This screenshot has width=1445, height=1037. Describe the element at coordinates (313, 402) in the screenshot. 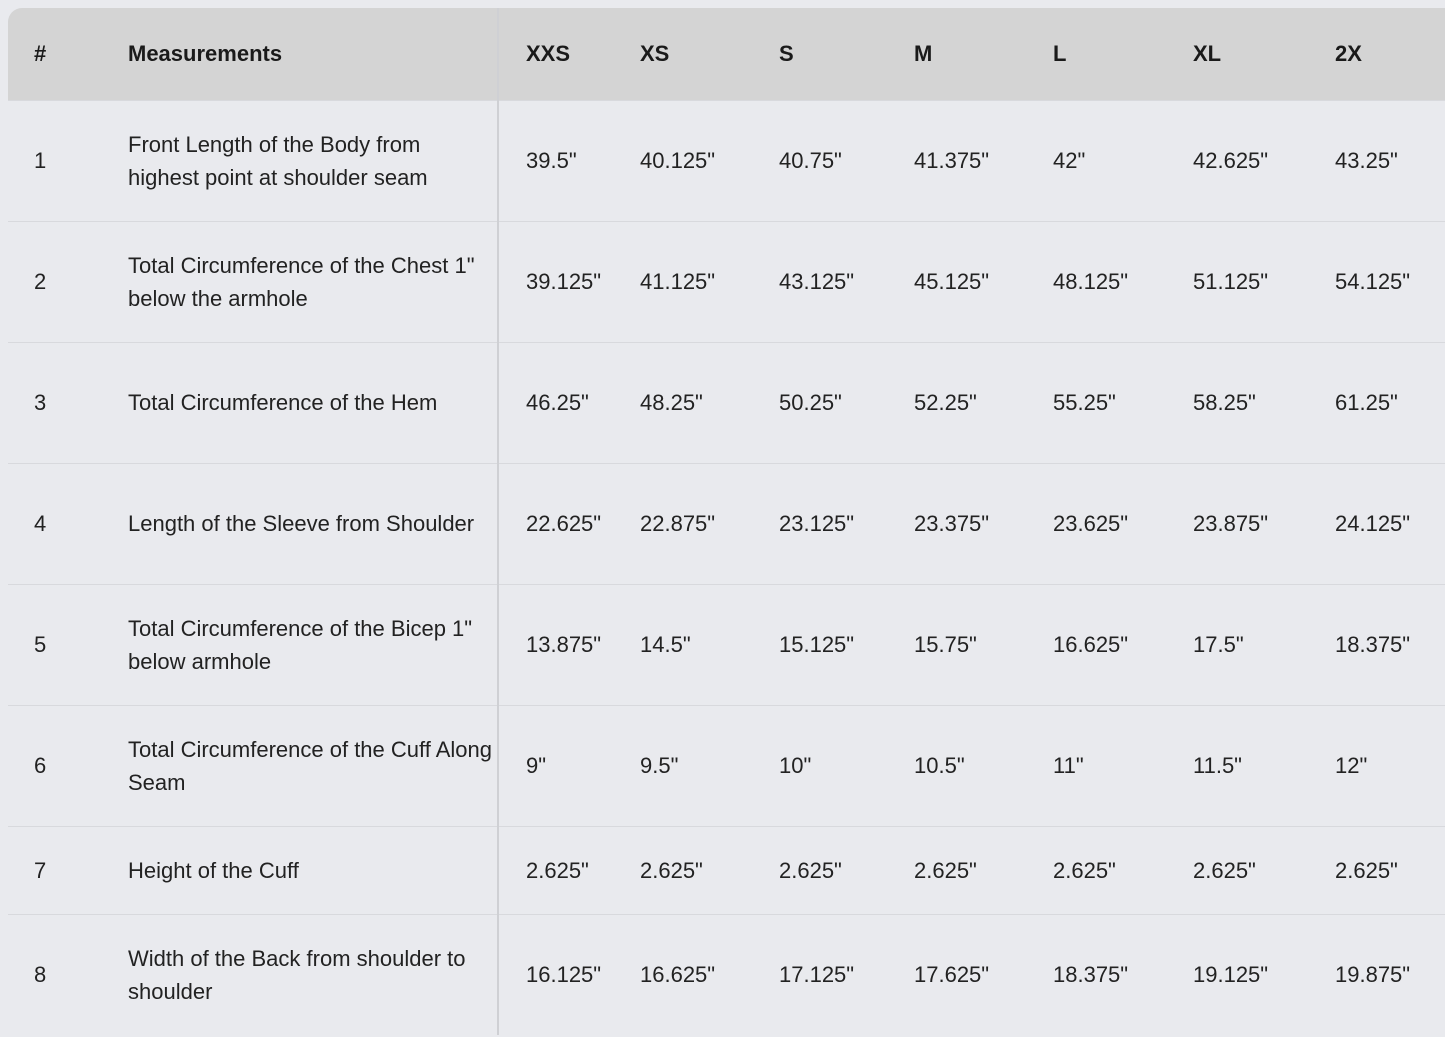

I see `measurement-label: Total Circumference of the Hem` at that location.